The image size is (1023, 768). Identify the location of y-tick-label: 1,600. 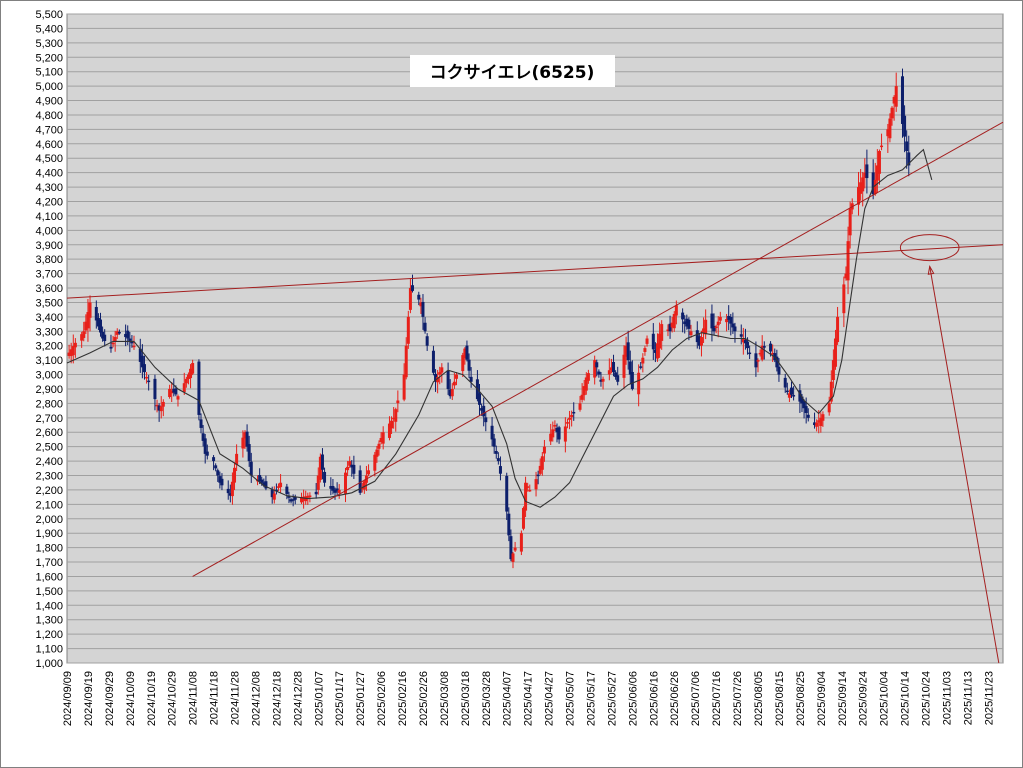
(49, 577).